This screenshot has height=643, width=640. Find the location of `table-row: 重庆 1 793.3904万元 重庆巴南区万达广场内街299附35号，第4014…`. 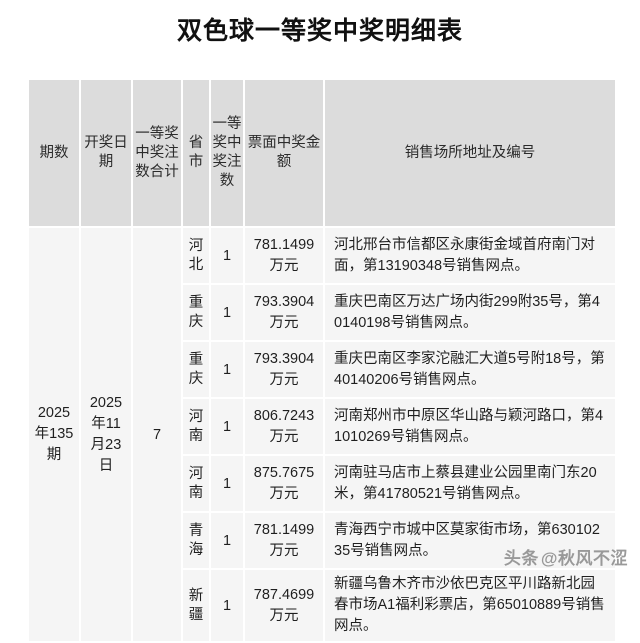

table-row: 重庆 1 793.3904万元 重庆巴南区万达广场内街299附35号，第4014… is located at coordinates (322, 312).